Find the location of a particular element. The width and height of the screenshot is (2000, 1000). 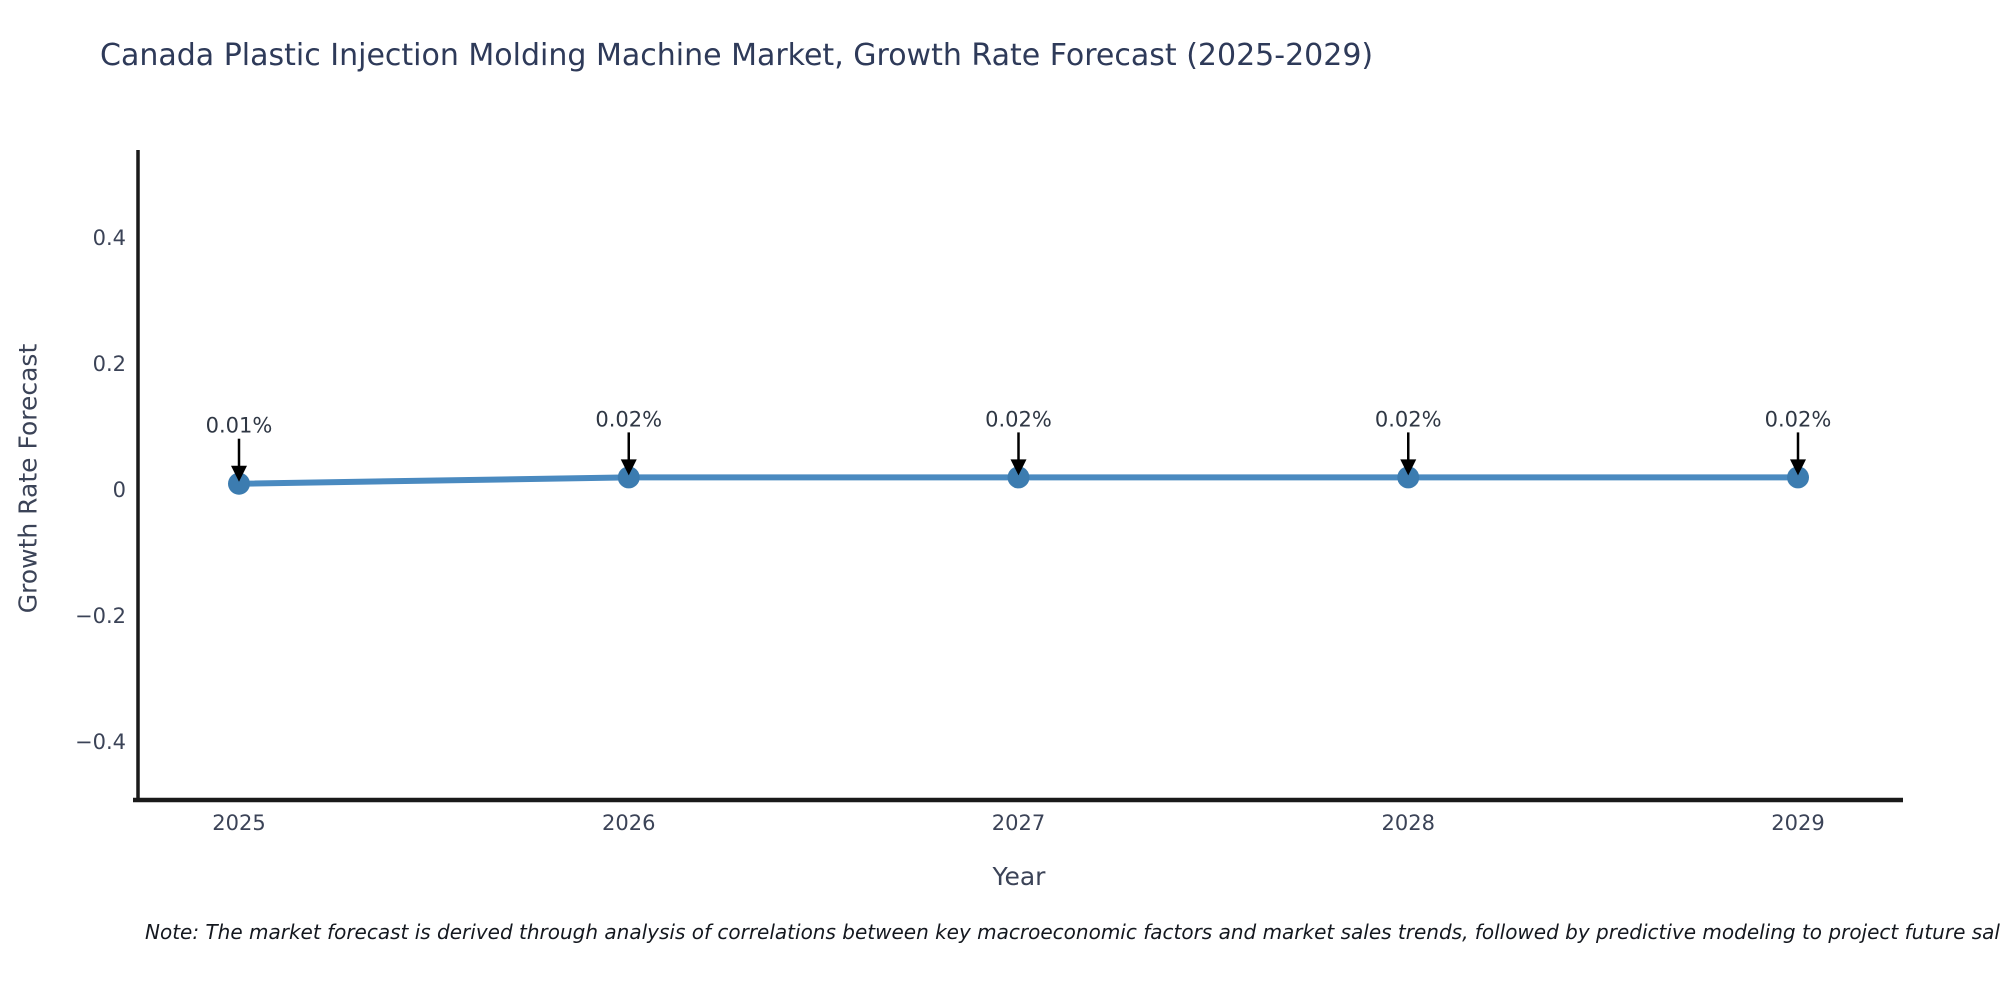

x-tick-label: 2026 is located at coordinates (628, 823).